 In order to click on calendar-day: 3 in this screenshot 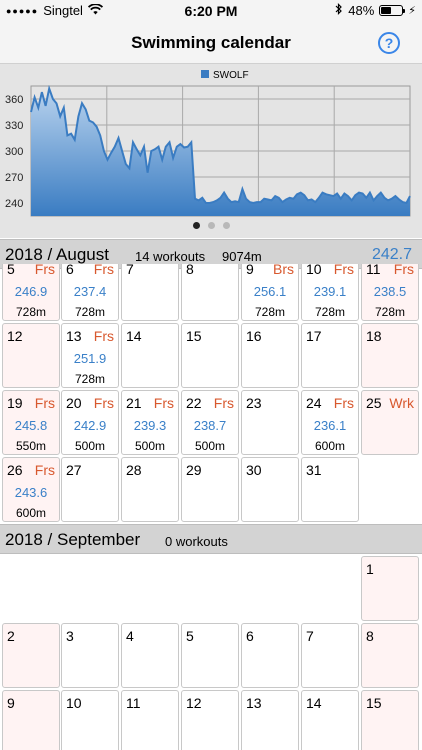, I will do `click(90, 655)`.